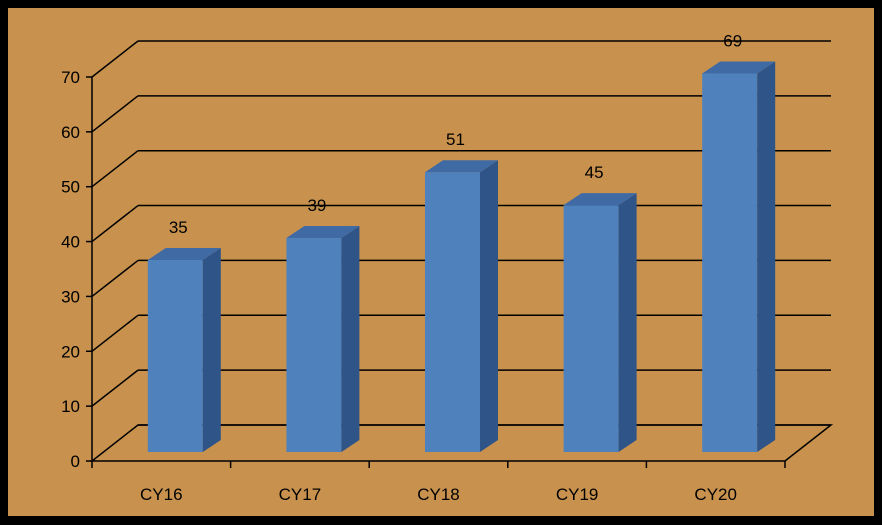  I want to click on data-label: 69, so click(732, 40).